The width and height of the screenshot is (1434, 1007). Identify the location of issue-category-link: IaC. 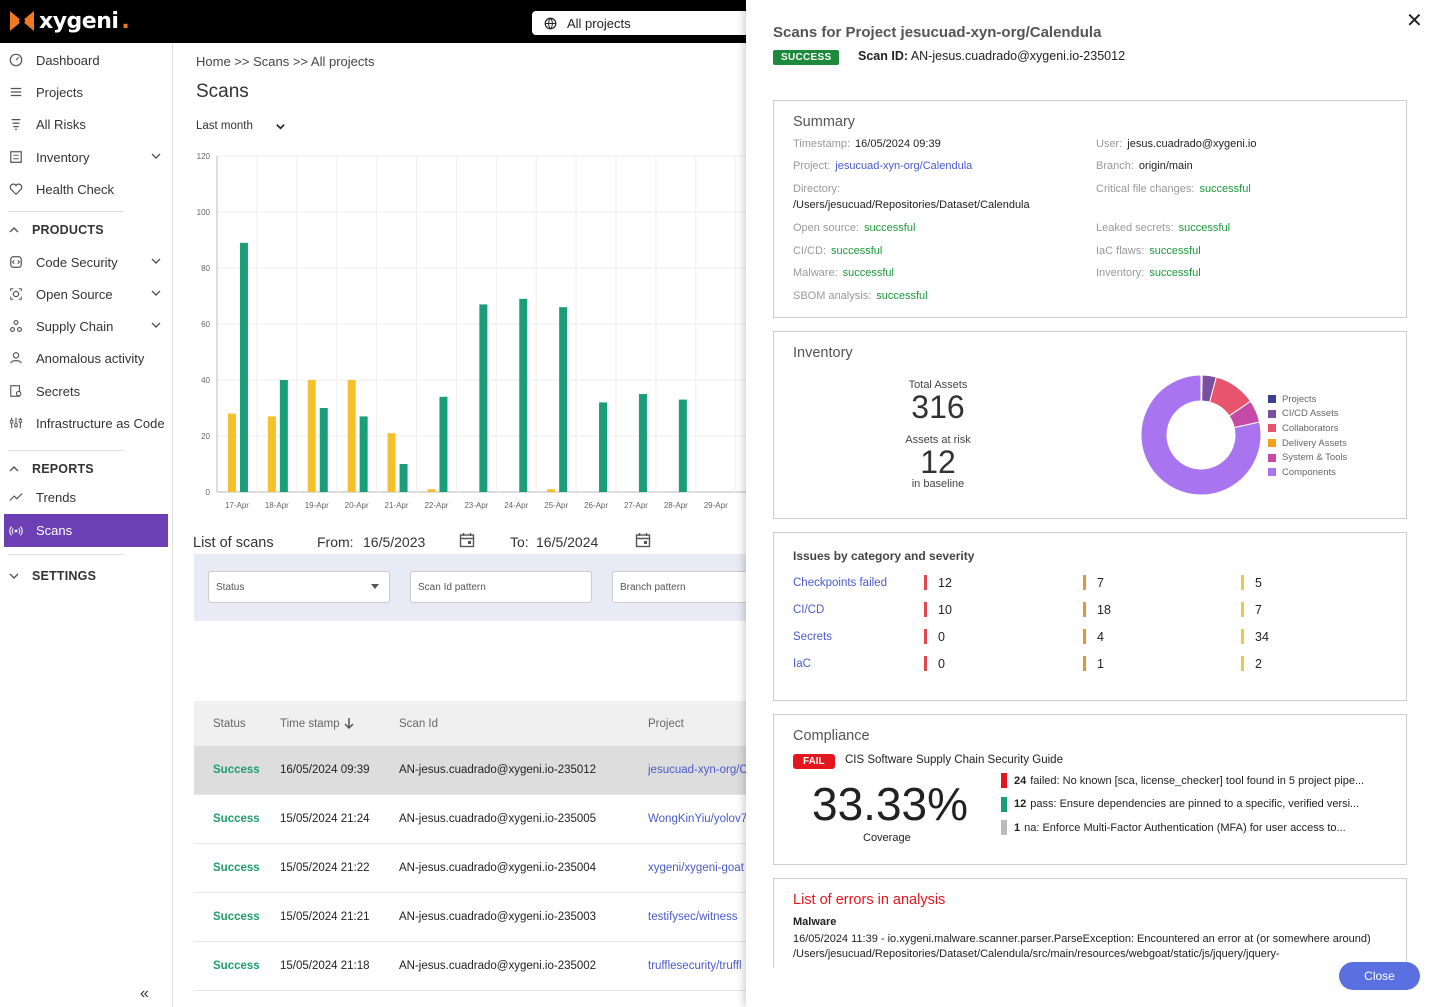
(802, 664).